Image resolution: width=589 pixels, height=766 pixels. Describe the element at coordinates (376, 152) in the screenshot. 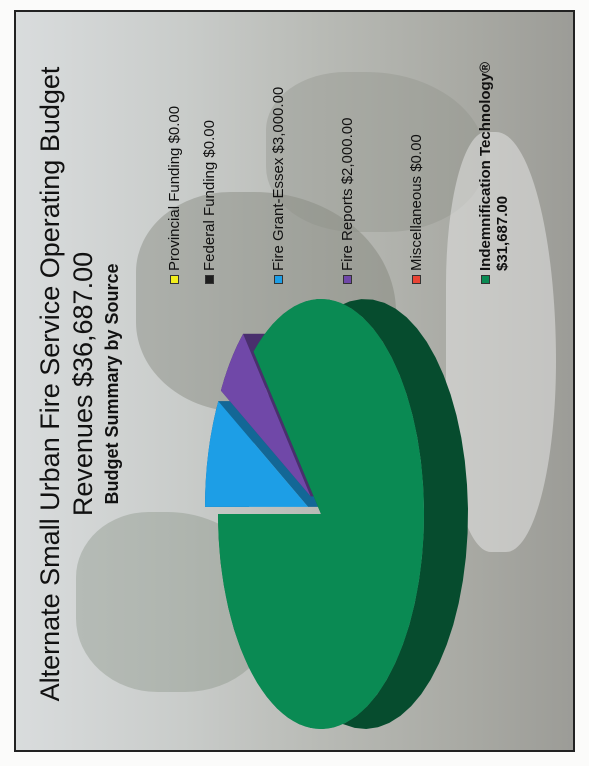

I see `background-figure` at that location.